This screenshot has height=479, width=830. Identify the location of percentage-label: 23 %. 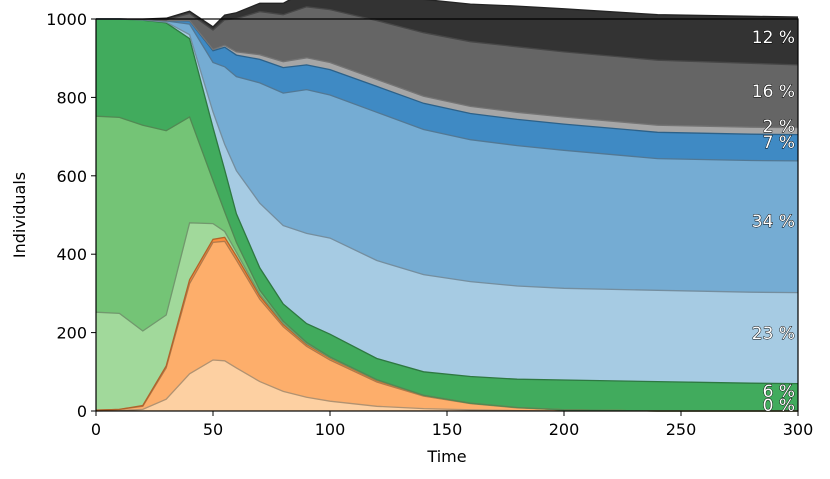
(773, 334).